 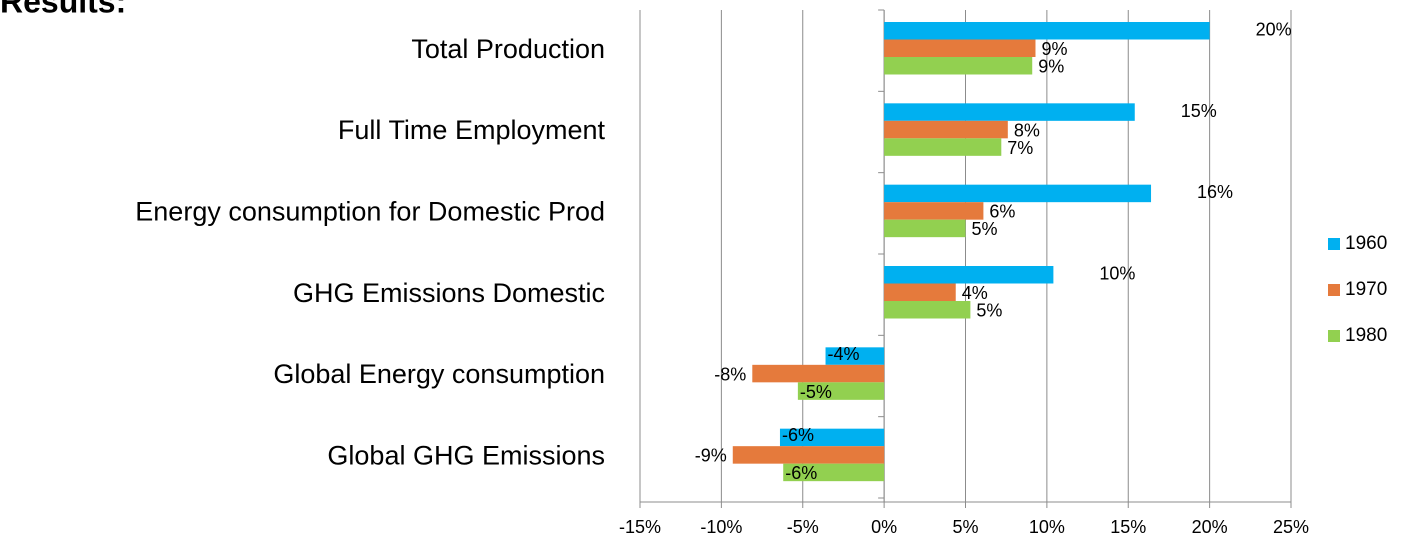 What do you see at coordinates (1027, 130) in the screenshot?
I see `data-label: 8%` at bounding box center [1027, 130].